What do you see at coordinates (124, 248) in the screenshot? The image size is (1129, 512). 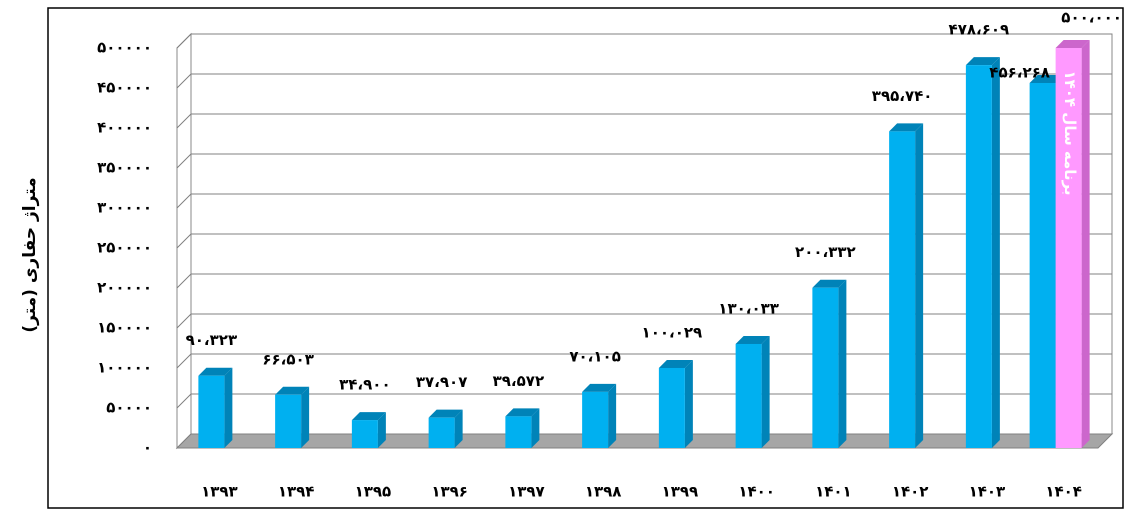 I see `y-tick-label: ۲۵۰۰۰۰` at bounding box center [124, 248].